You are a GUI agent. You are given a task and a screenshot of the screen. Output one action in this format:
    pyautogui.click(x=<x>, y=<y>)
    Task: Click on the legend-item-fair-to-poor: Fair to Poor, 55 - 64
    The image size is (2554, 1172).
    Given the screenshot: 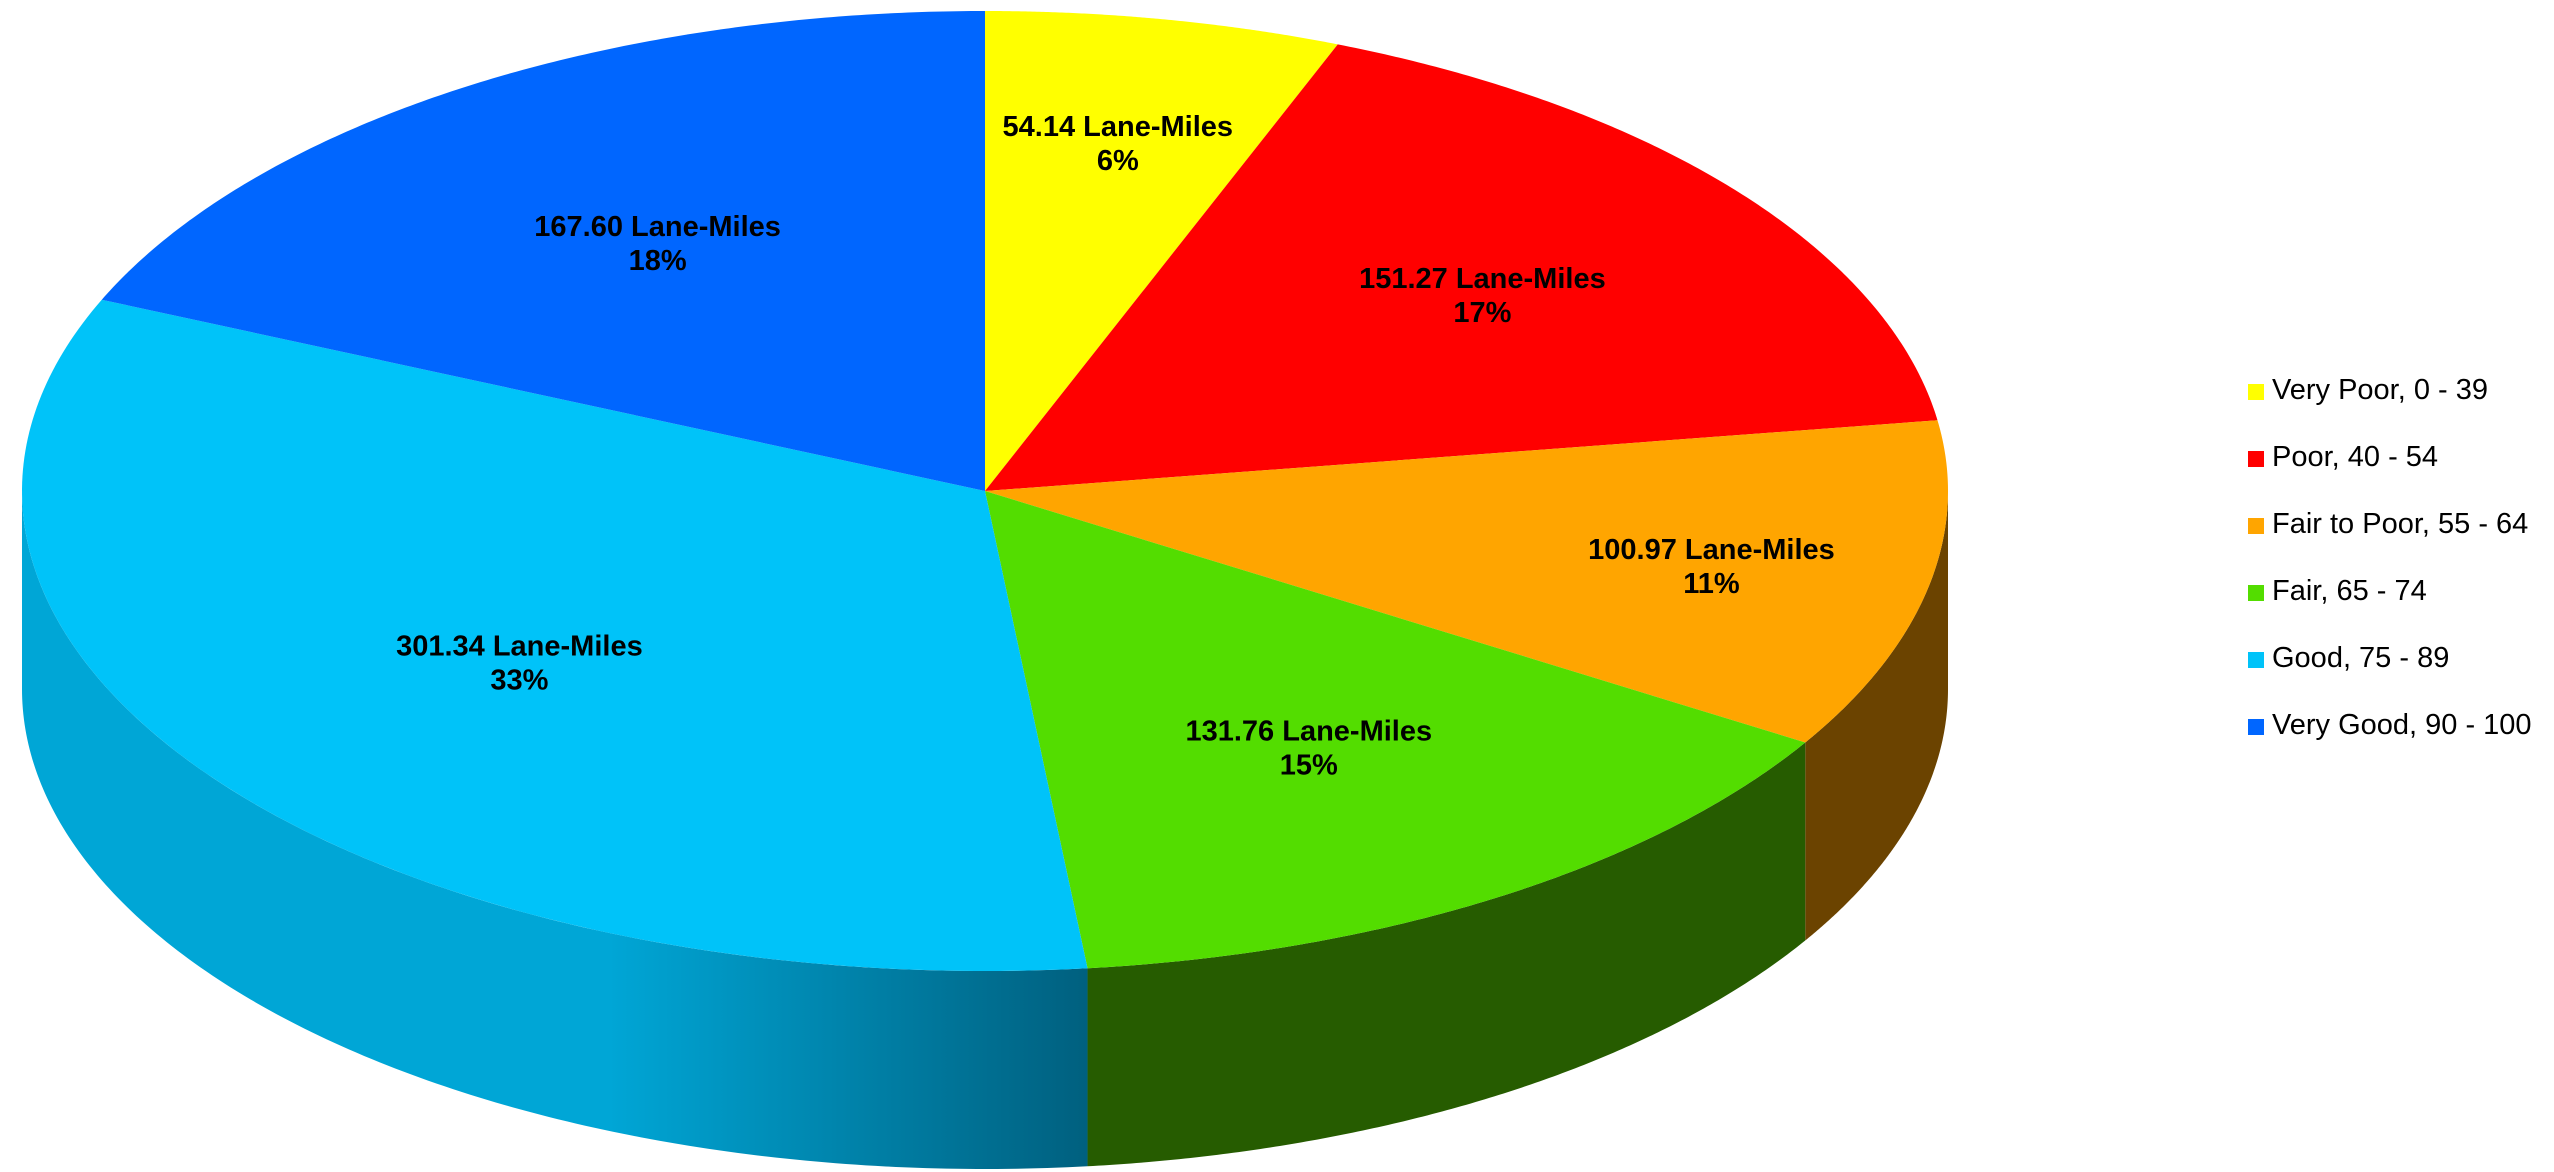 What is the action you would take?
    pyautogui.click(x=2398, y=537)
    